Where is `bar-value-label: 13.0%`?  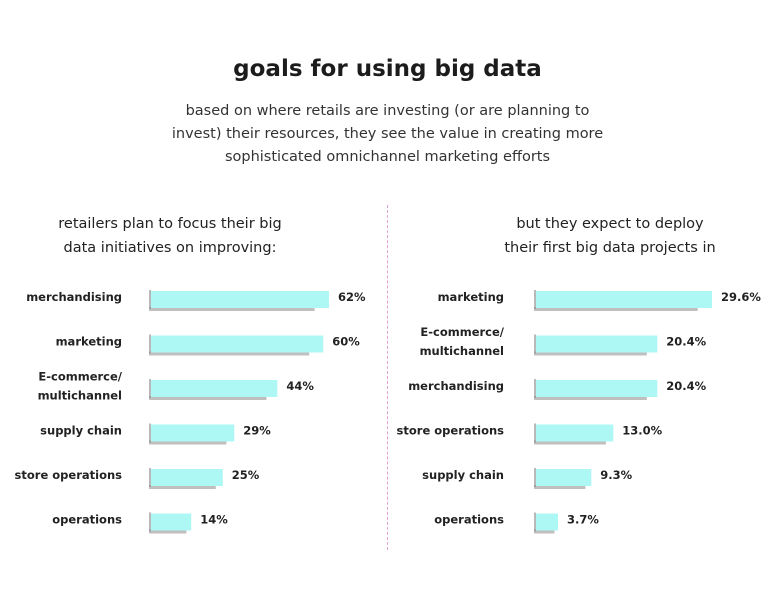 bar-value-label: 13.0% is located at coordinates (642, 431).